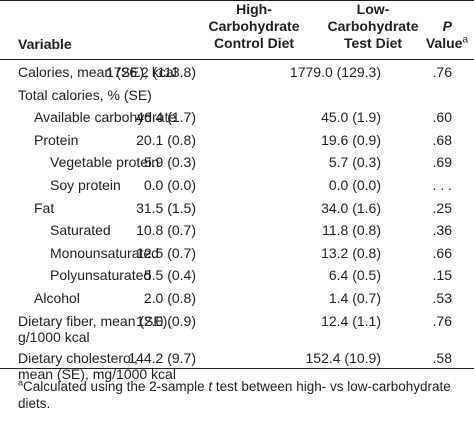  What do you see at coordinates (105, 117) in the screenshot?
I see `row-label: Available carbohydrate` at bounding box center [105, 117].